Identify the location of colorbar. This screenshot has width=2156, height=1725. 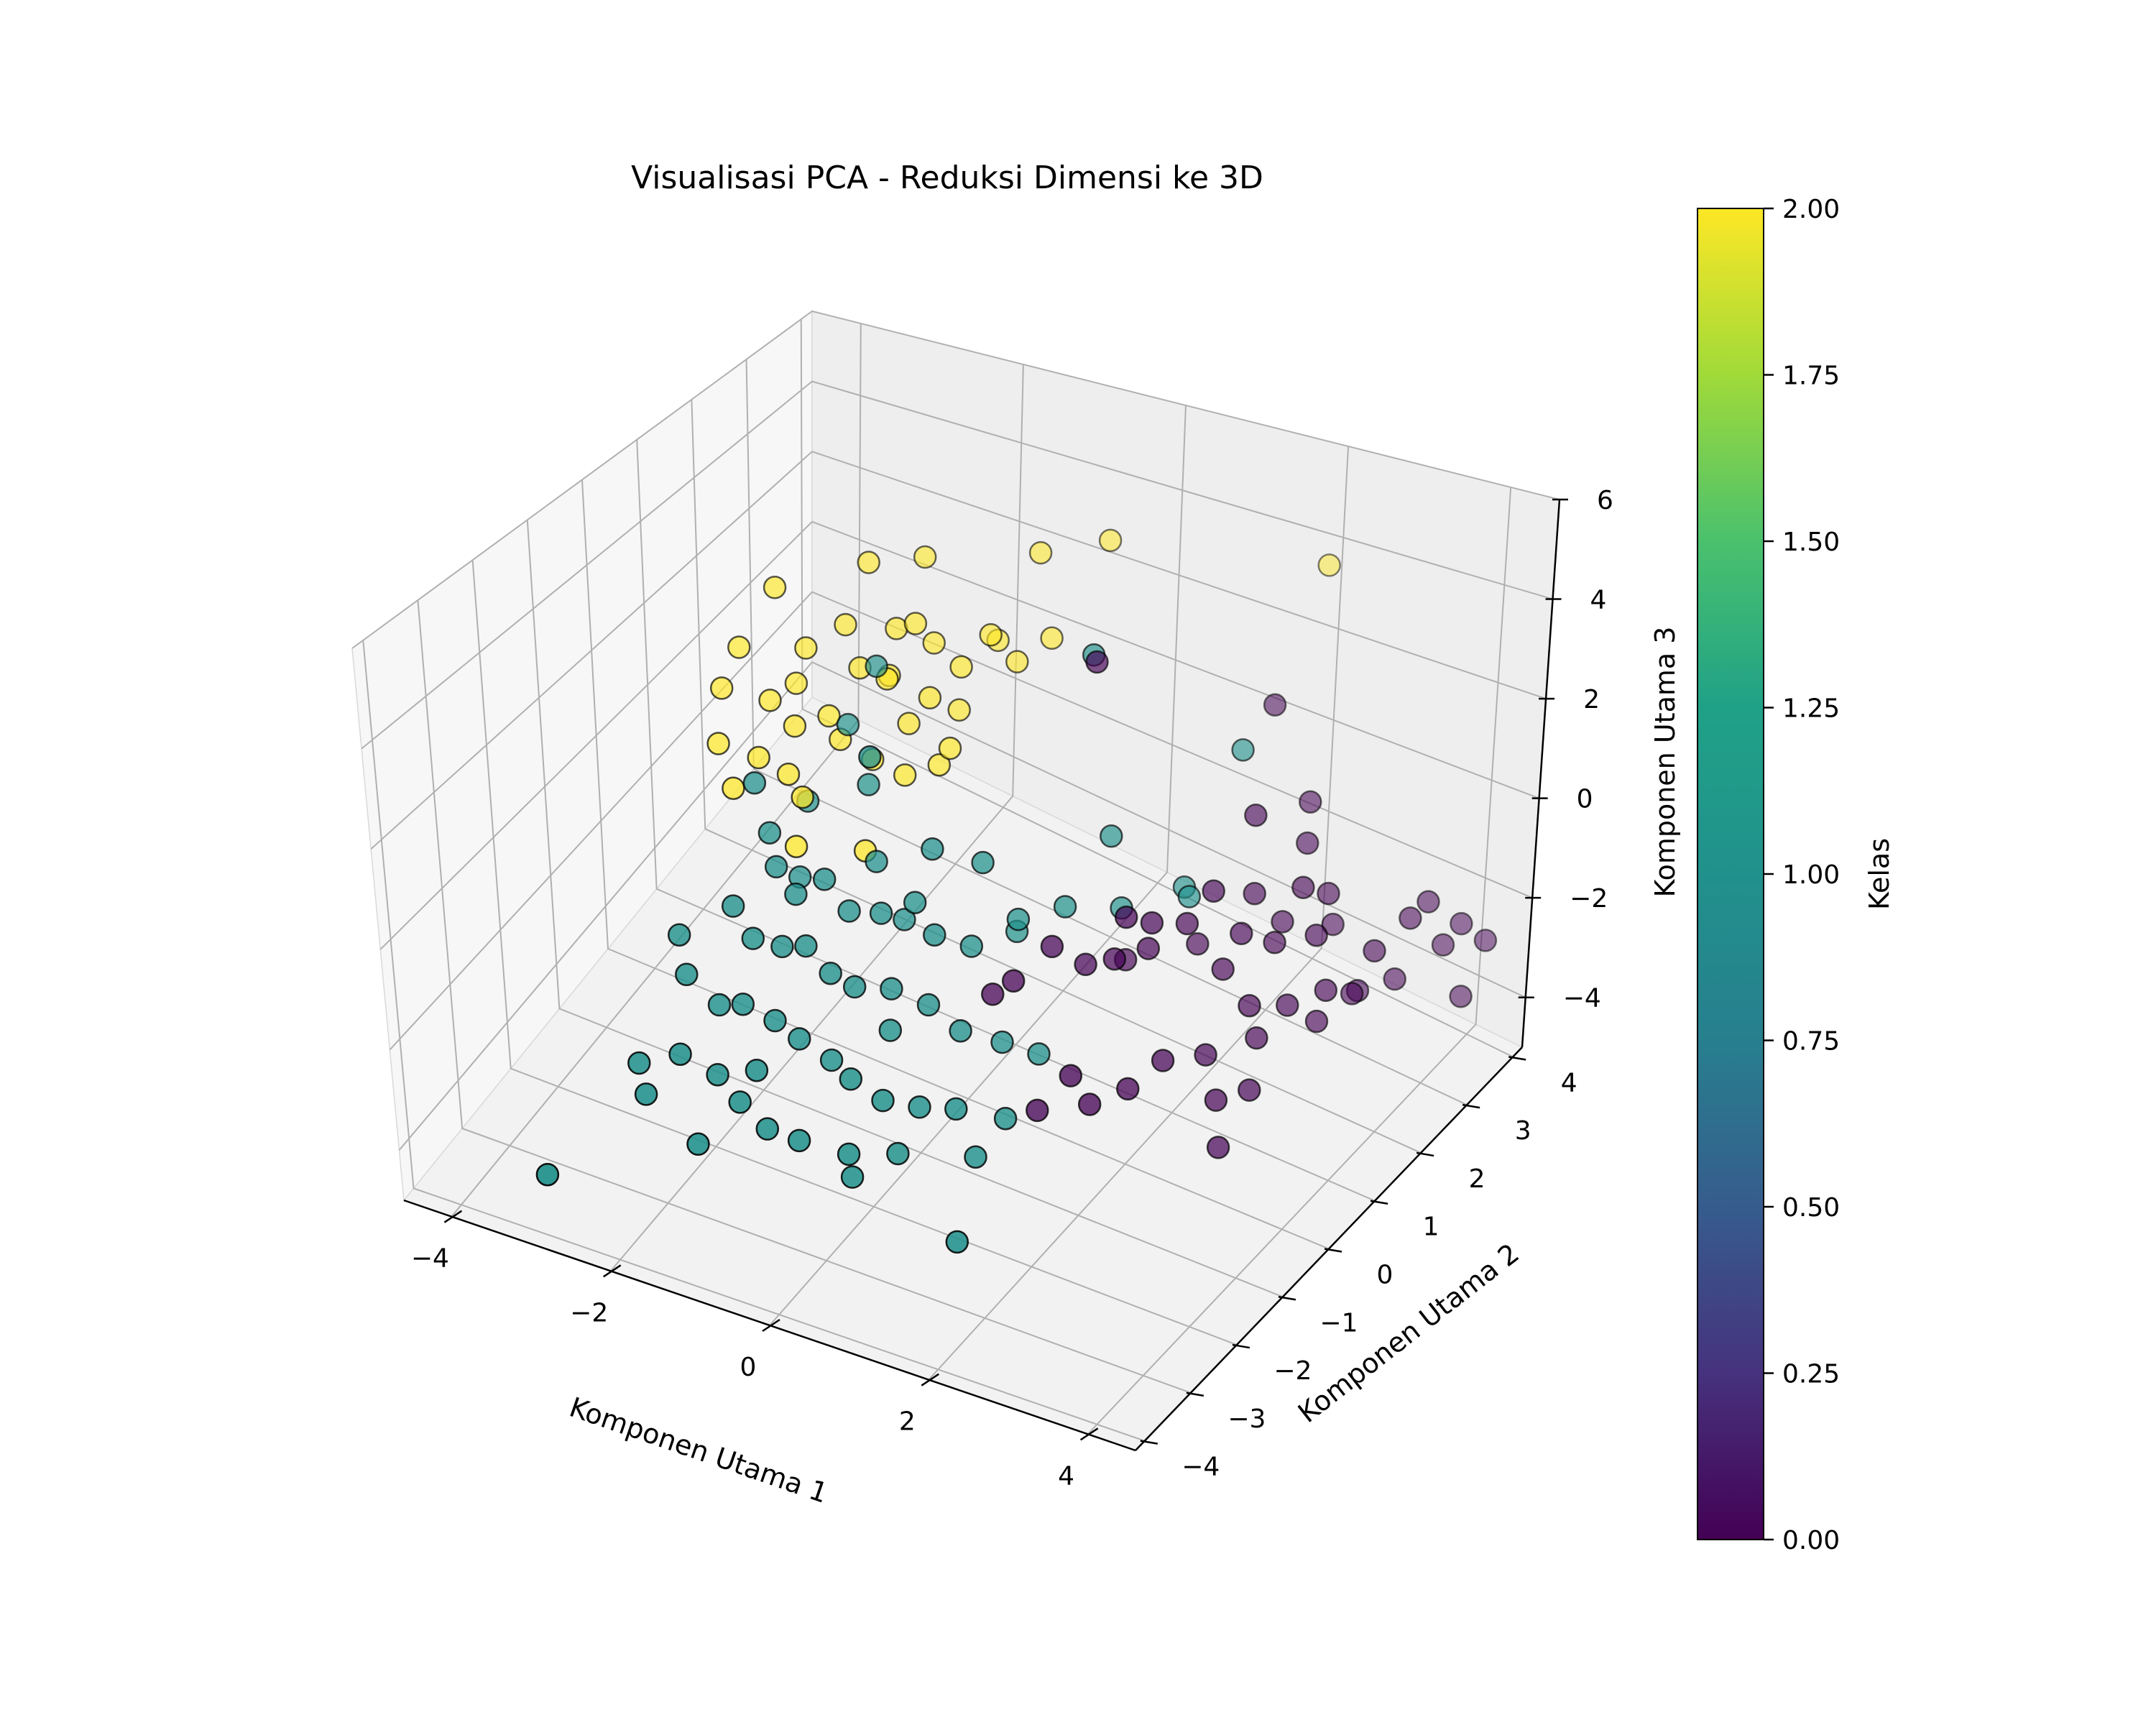
(1731, 874).